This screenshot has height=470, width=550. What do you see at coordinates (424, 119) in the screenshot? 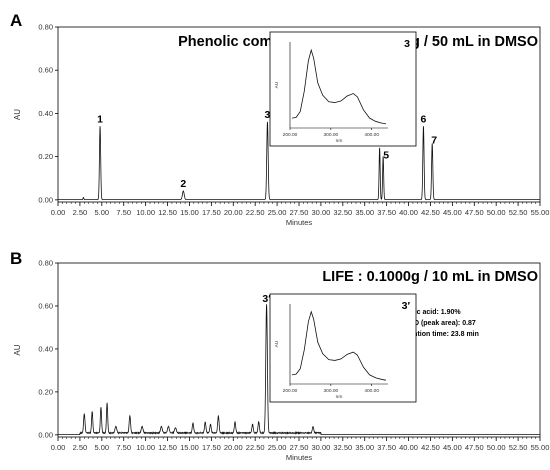
I see `peak-label-6: 6` at bounding box center [424, 119].